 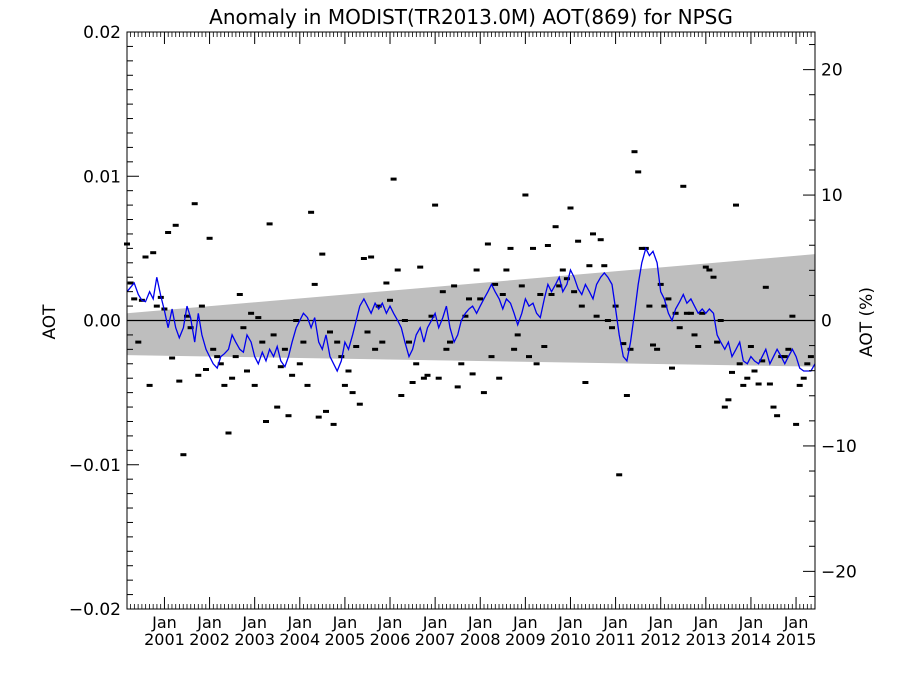 What do you see at coordinates (796, 639) in the screenshot?
I see `x-tick-label-year-14: 2015` at bounding box center [796, 639].